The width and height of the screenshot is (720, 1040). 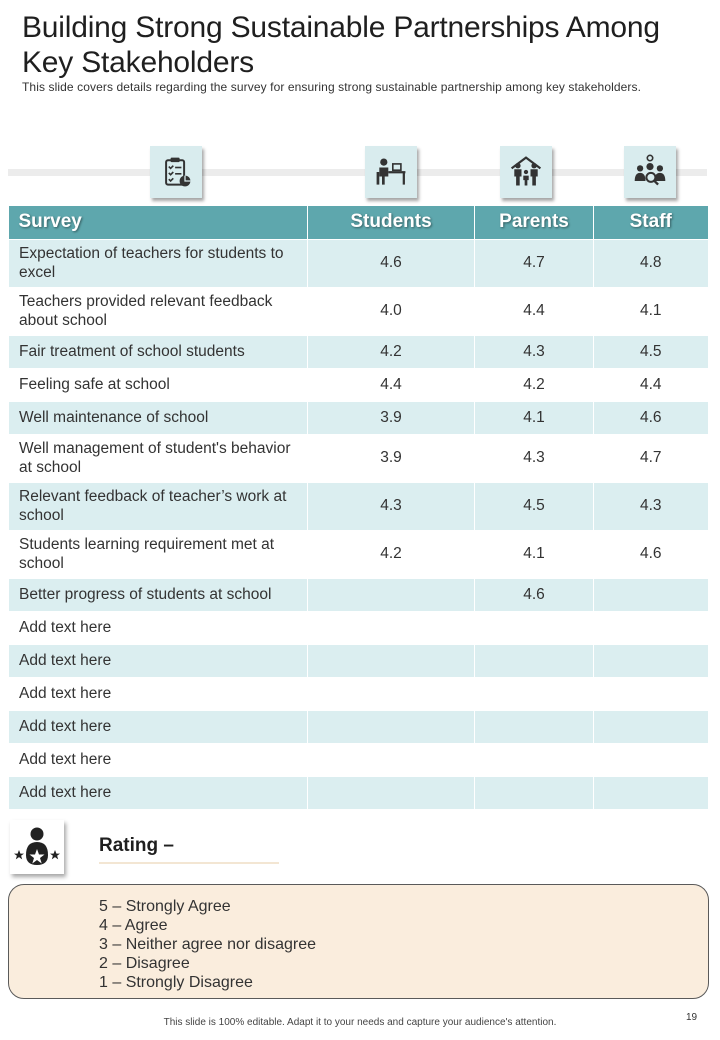 What do you see at coordinates (650, 172) in the screenshot?
I see `team-search-icon` at bounding box center [650, 172].